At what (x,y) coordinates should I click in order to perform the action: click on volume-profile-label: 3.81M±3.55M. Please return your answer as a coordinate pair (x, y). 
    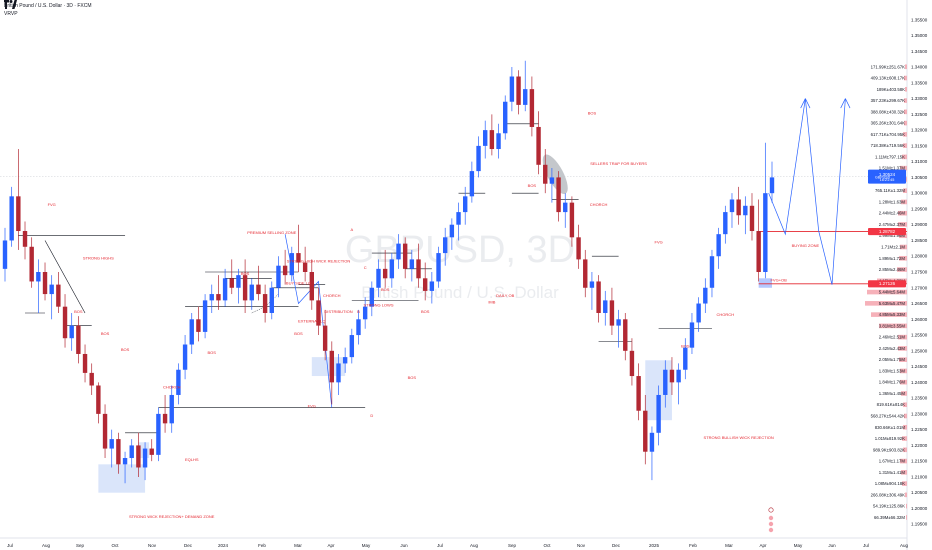
    Looking at the image, I should click on (892, 325).